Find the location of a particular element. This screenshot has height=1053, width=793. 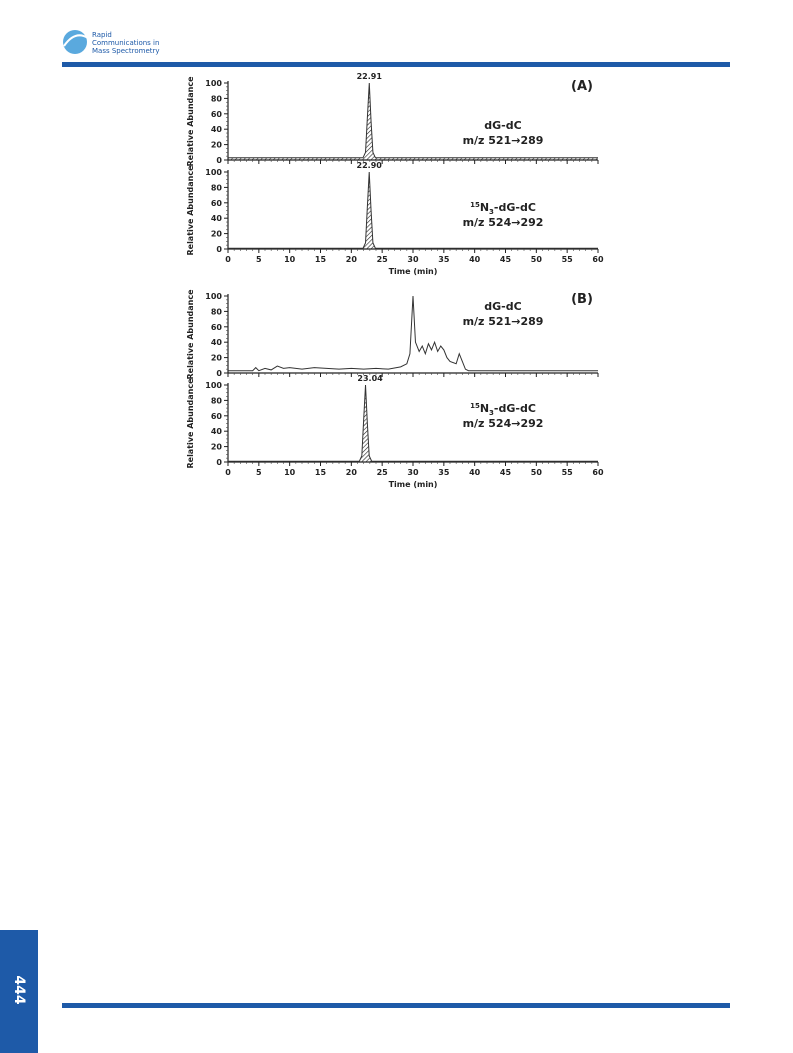

panel-label: (B) is located at coordinates (582, 299).